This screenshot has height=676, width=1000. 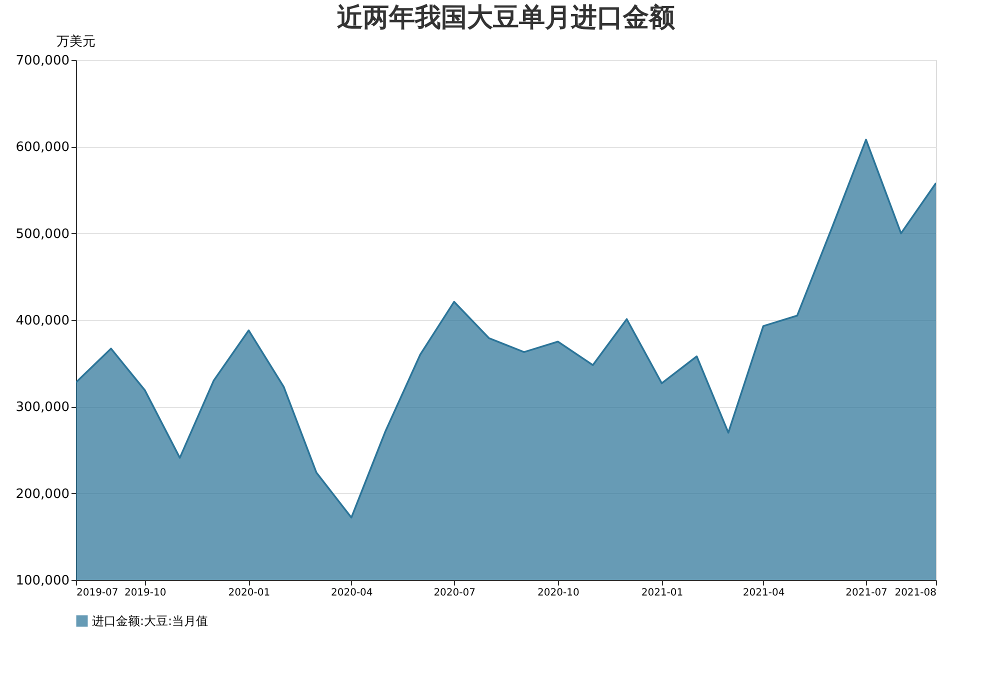 I want to click on x-tick-label: 2019-10, so click(x=145, y=593).